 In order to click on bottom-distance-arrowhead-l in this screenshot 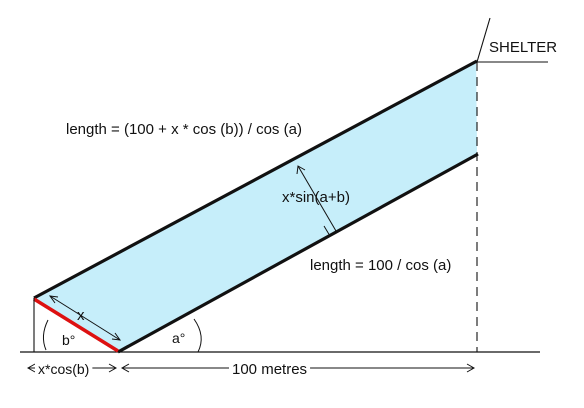, I will do `click(125, 368)`.